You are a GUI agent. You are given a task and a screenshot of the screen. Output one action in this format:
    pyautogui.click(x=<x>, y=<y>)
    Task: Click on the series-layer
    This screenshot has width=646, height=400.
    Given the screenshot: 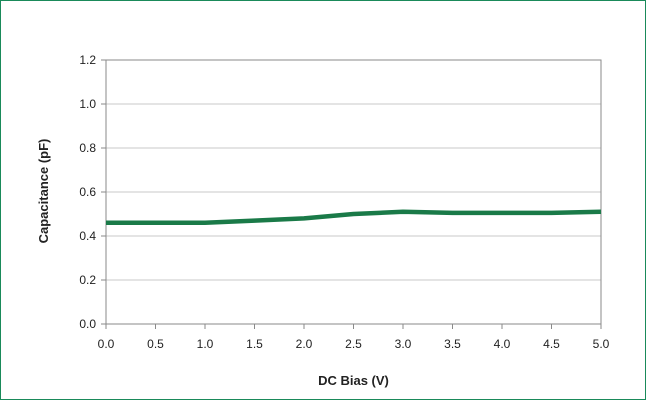 What is the action you would take?
    pyautogui.click(x=353, y=217)
    